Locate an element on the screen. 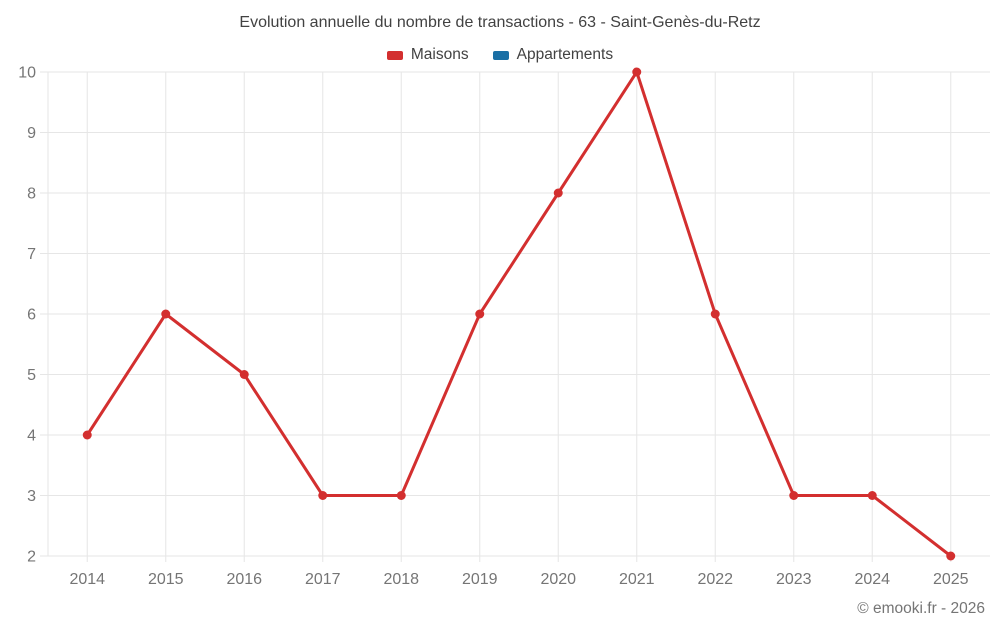 The width and height of the screenshot is (1000, 625). y-tick-label-6: 6 is located at coordinates (31, 315).